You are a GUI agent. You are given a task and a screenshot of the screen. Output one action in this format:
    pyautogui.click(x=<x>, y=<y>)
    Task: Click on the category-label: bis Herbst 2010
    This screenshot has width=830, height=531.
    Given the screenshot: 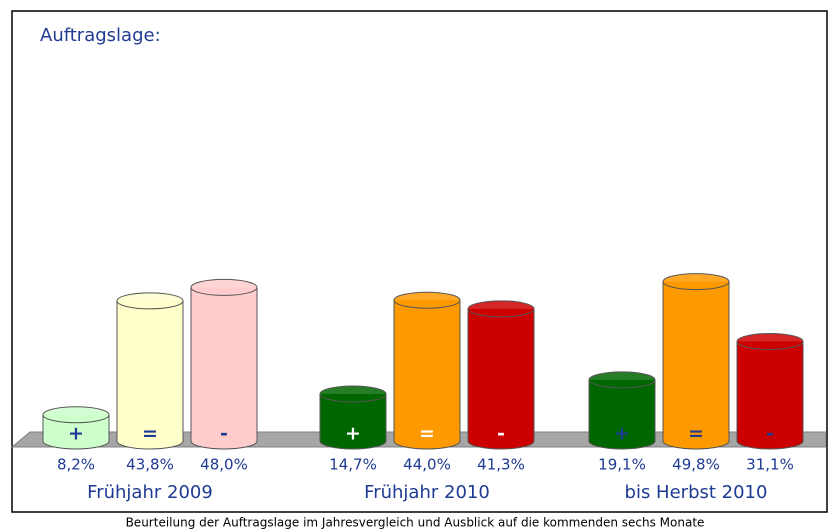 What is the action you would take?
    pyautogui.click(x=696, y=492)
    